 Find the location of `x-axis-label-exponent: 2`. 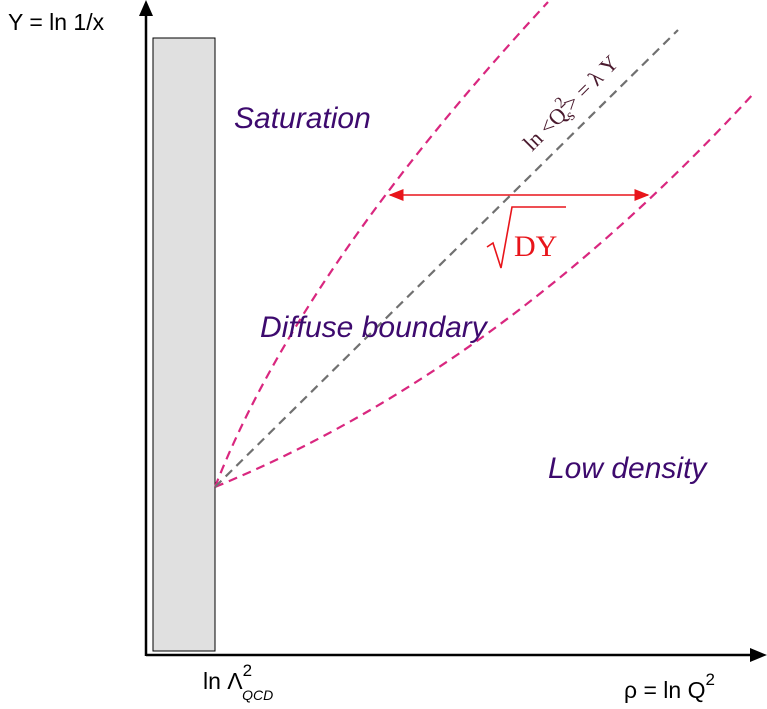

x-axis-label-exponent: 2 is located at coordinates (709, 679).